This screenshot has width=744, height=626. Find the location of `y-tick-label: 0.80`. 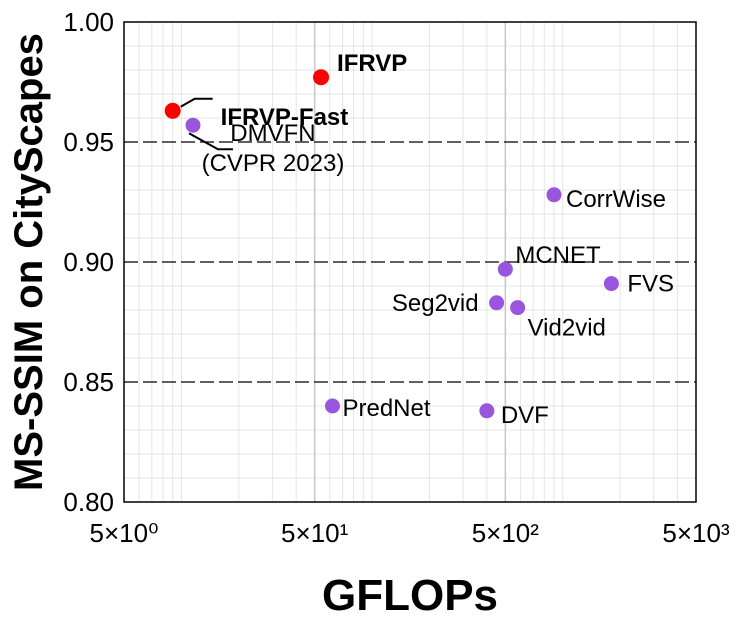

y-tick-label: 0.80 is located at coordinates (88, 502).